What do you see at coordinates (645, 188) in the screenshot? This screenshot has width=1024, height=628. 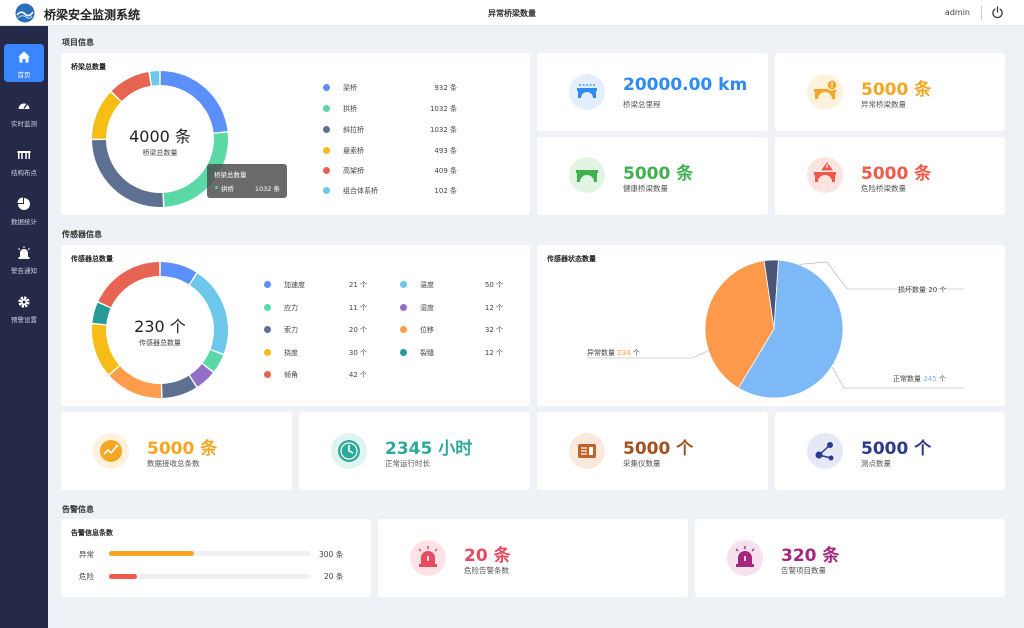 I see `stat-label: 健康桥梁数量` at bounding box center [645, 188].